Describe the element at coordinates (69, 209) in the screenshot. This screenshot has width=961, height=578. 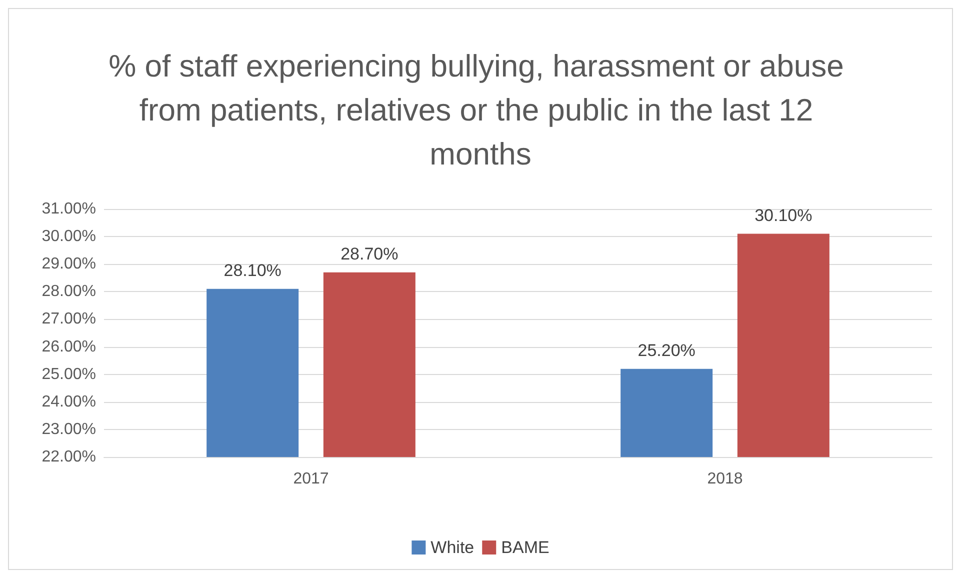
I see `y-tick-label: 31.00%` at that location.